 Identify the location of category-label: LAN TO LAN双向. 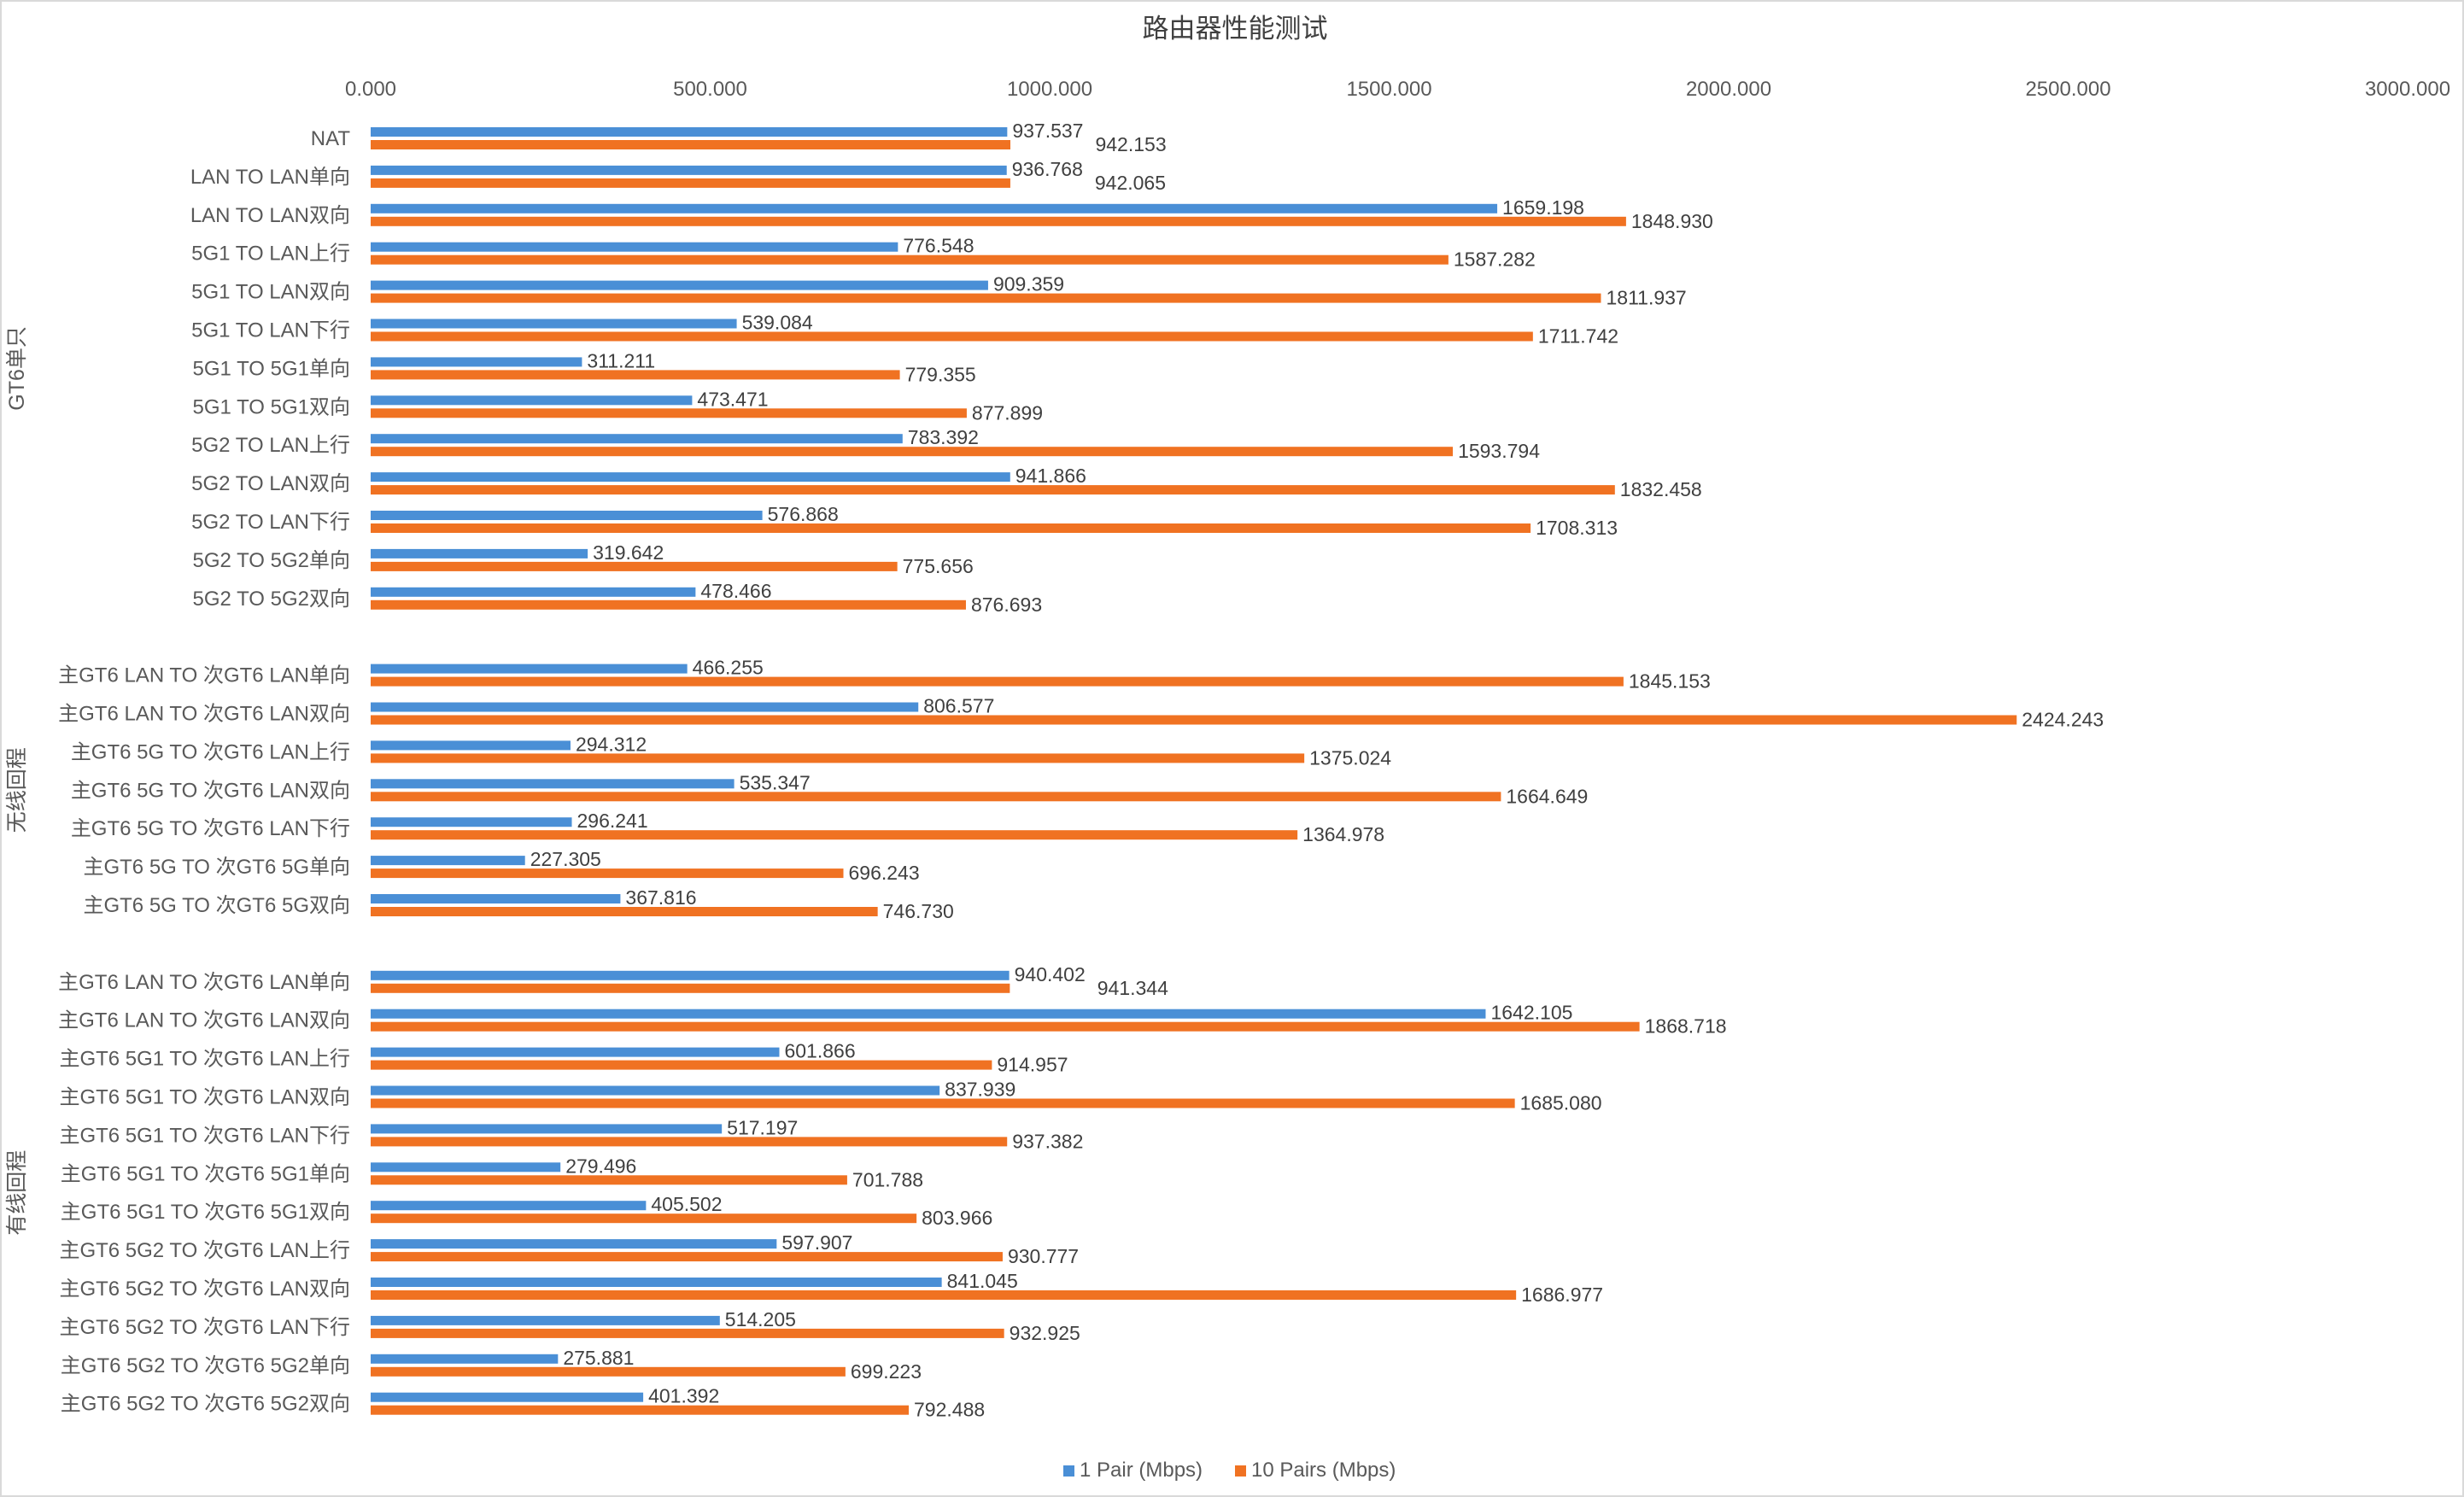
(270, 216).